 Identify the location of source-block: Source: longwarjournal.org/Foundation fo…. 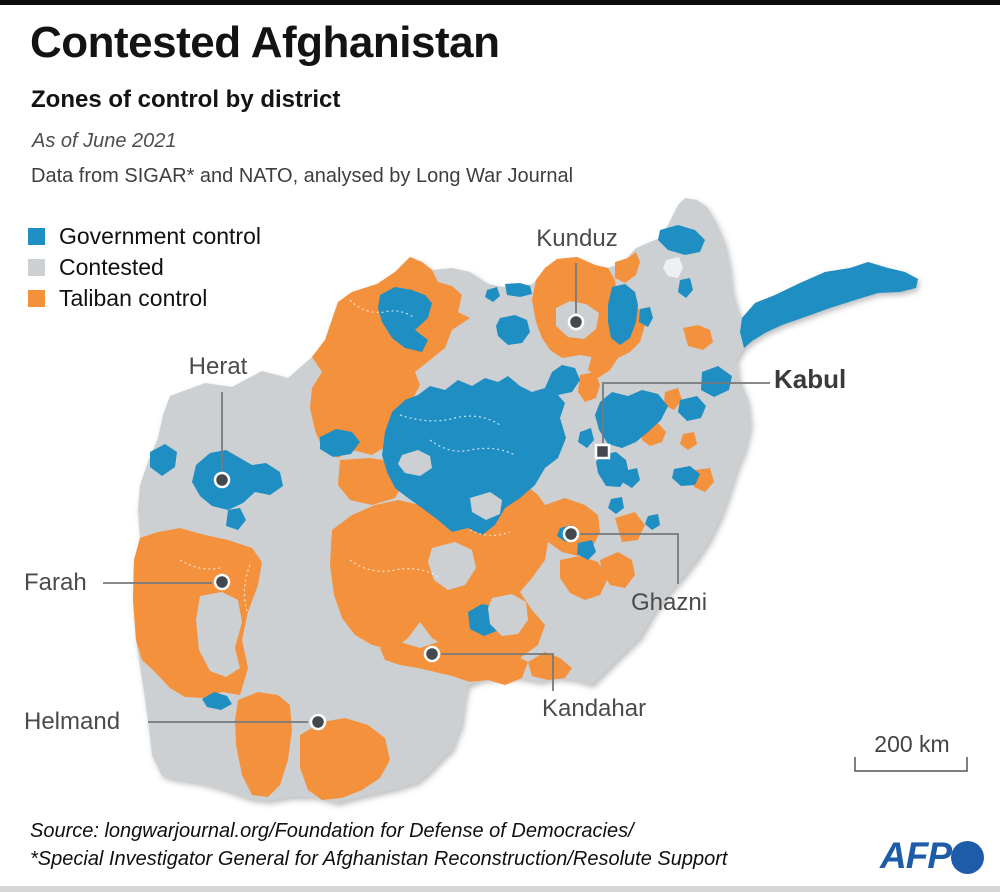
(378, 845).